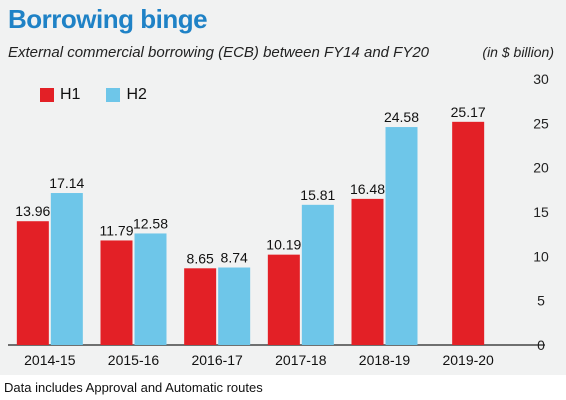 The width and height of the screenshot is (566, 400). Describe the element at coordinates (70, 94) in the screenshot. I see `legend-label-h1: H1` at that location.